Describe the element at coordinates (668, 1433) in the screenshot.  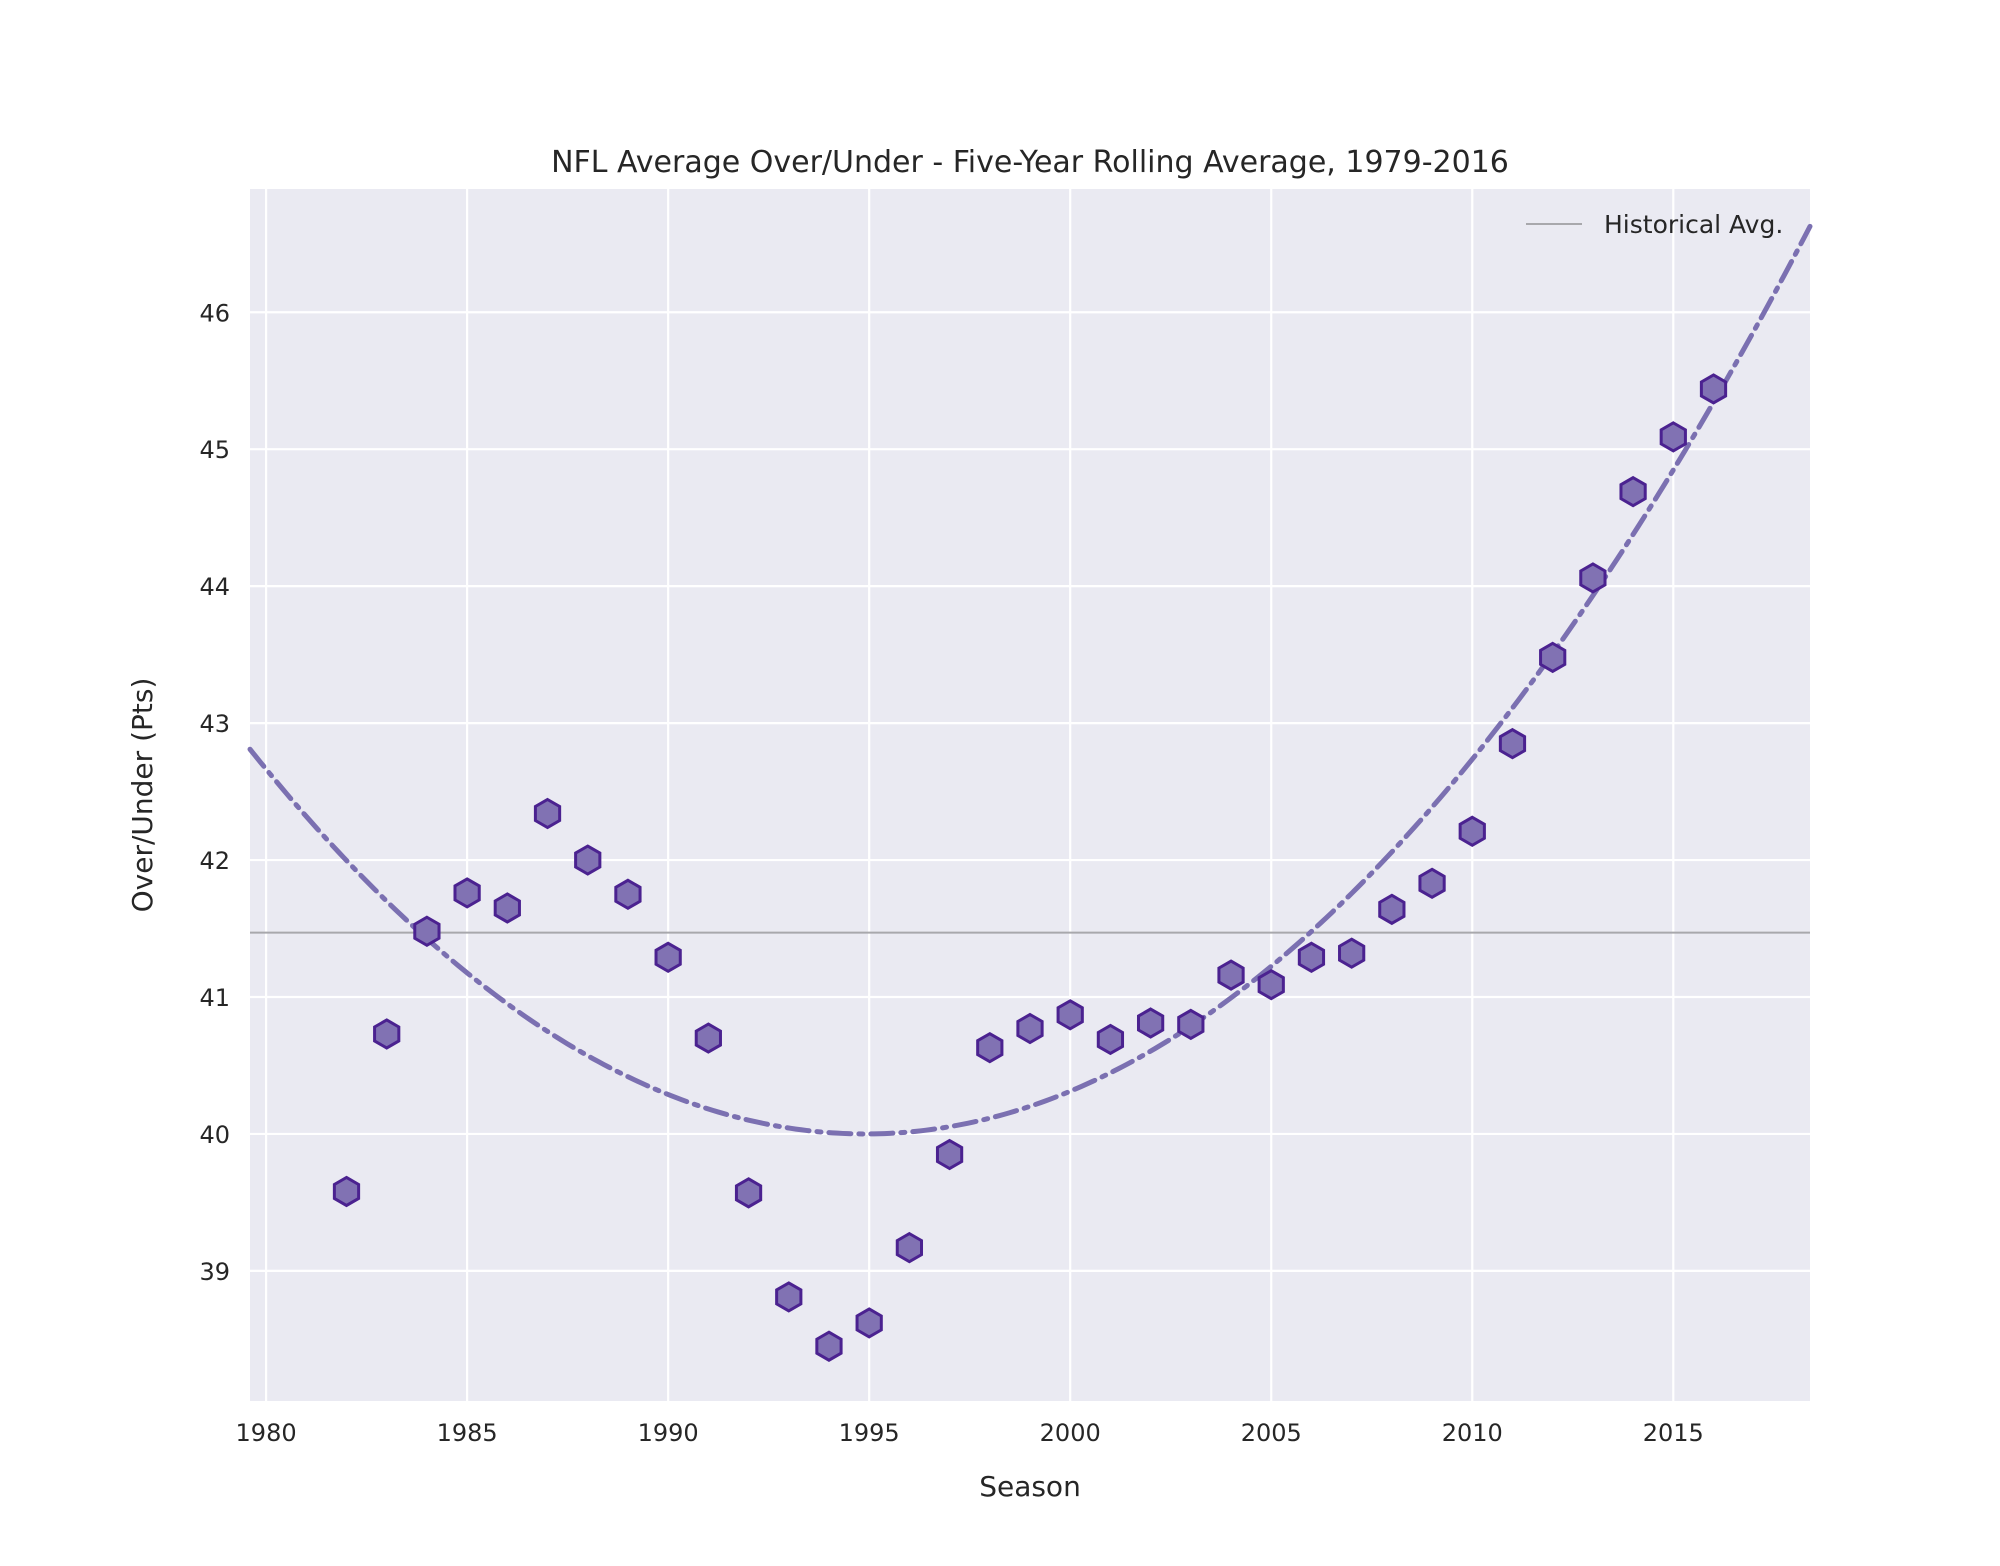
I see `x-tick-label: 1990` at that location.